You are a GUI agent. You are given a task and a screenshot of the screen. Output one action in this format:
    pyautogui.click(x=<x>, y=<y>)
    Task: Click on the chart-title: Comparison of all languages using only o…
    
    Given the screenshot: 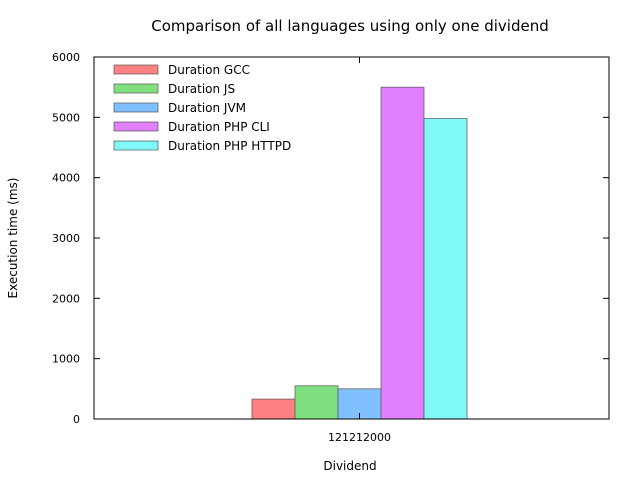 What is the action you would take?
    pyautogui.click(x=350, y=26)
    